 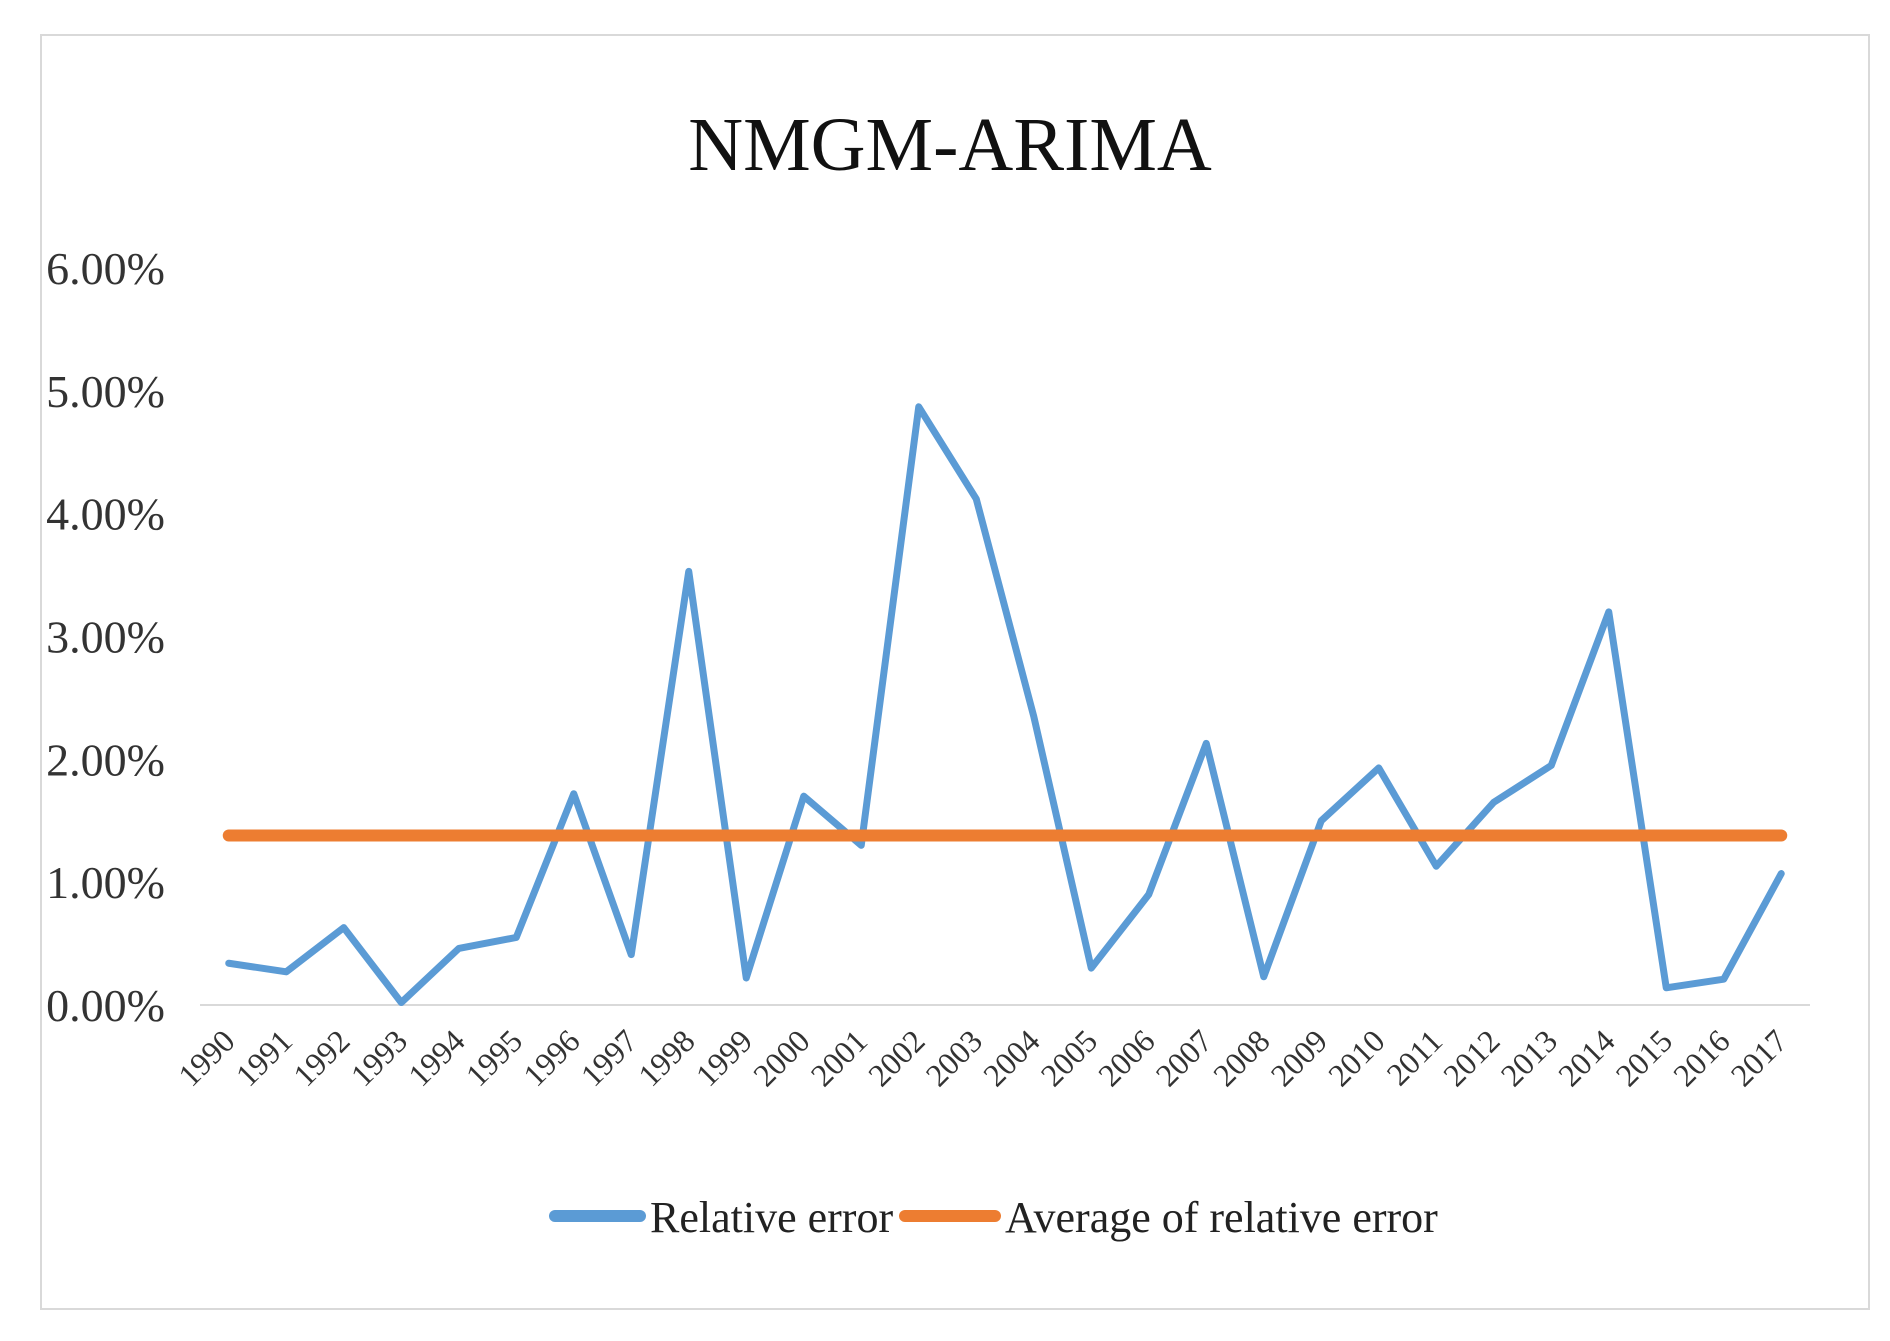 I want to click on x-tick-label: 2010, so click(x=1356, y=1057).